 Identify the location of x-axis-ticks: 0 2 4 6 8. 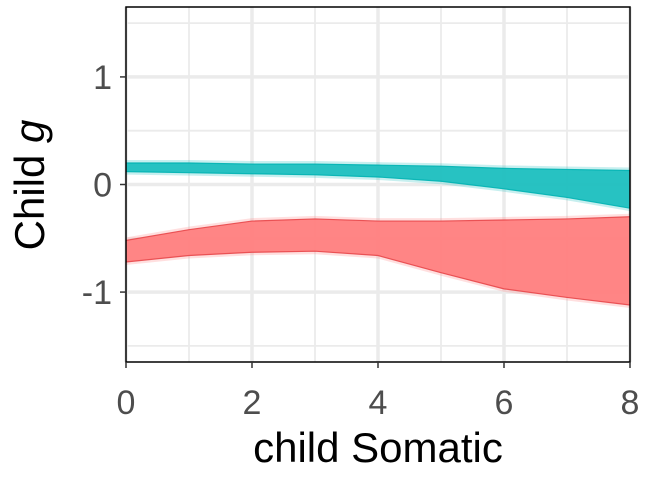
(378, 392).